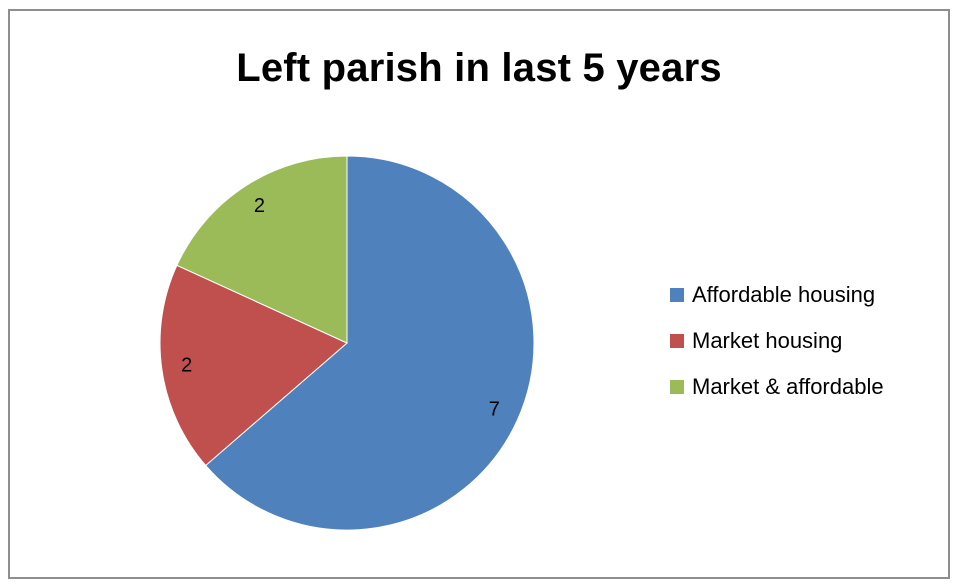  Describe the element at coordinates (253, 365) in the screenshot. I see `pie-slice-market-housing` at that location.